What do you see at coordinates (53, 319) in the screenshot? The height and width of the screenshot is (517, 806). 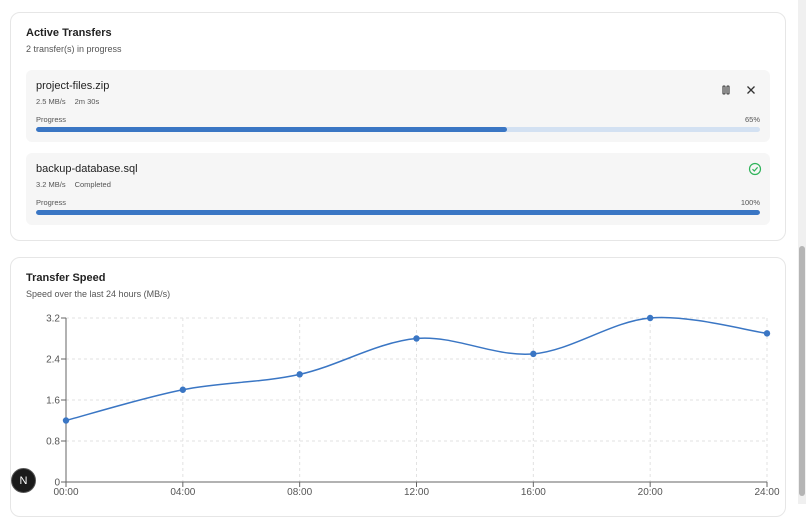 I see `y-tick-label: 3.2` at bounding box center [53, 319].